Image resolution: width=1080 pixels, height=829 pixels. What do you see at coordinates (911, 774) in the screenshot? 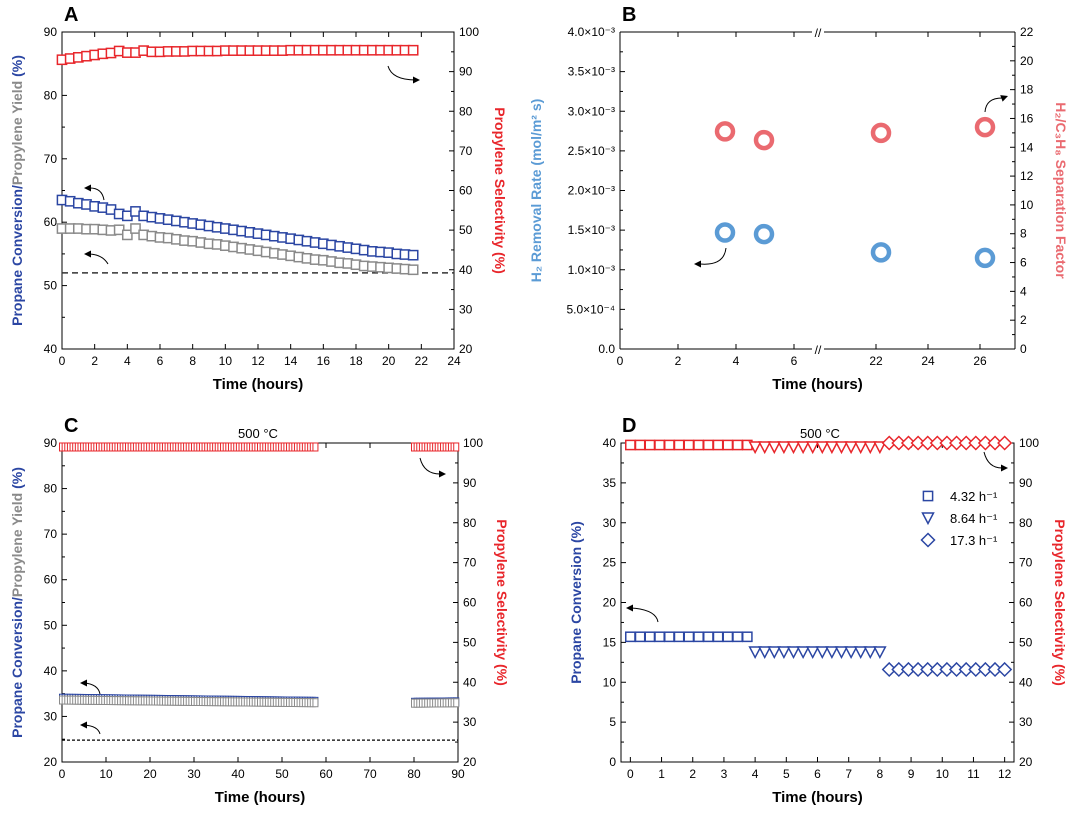
I see `x-tick-label: 9` at bounding box center [911, 774].